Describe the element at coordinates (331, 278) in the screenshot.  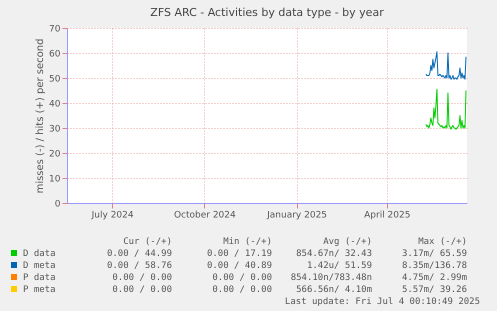
I see `text: 854.10n/783.48n` at that location.